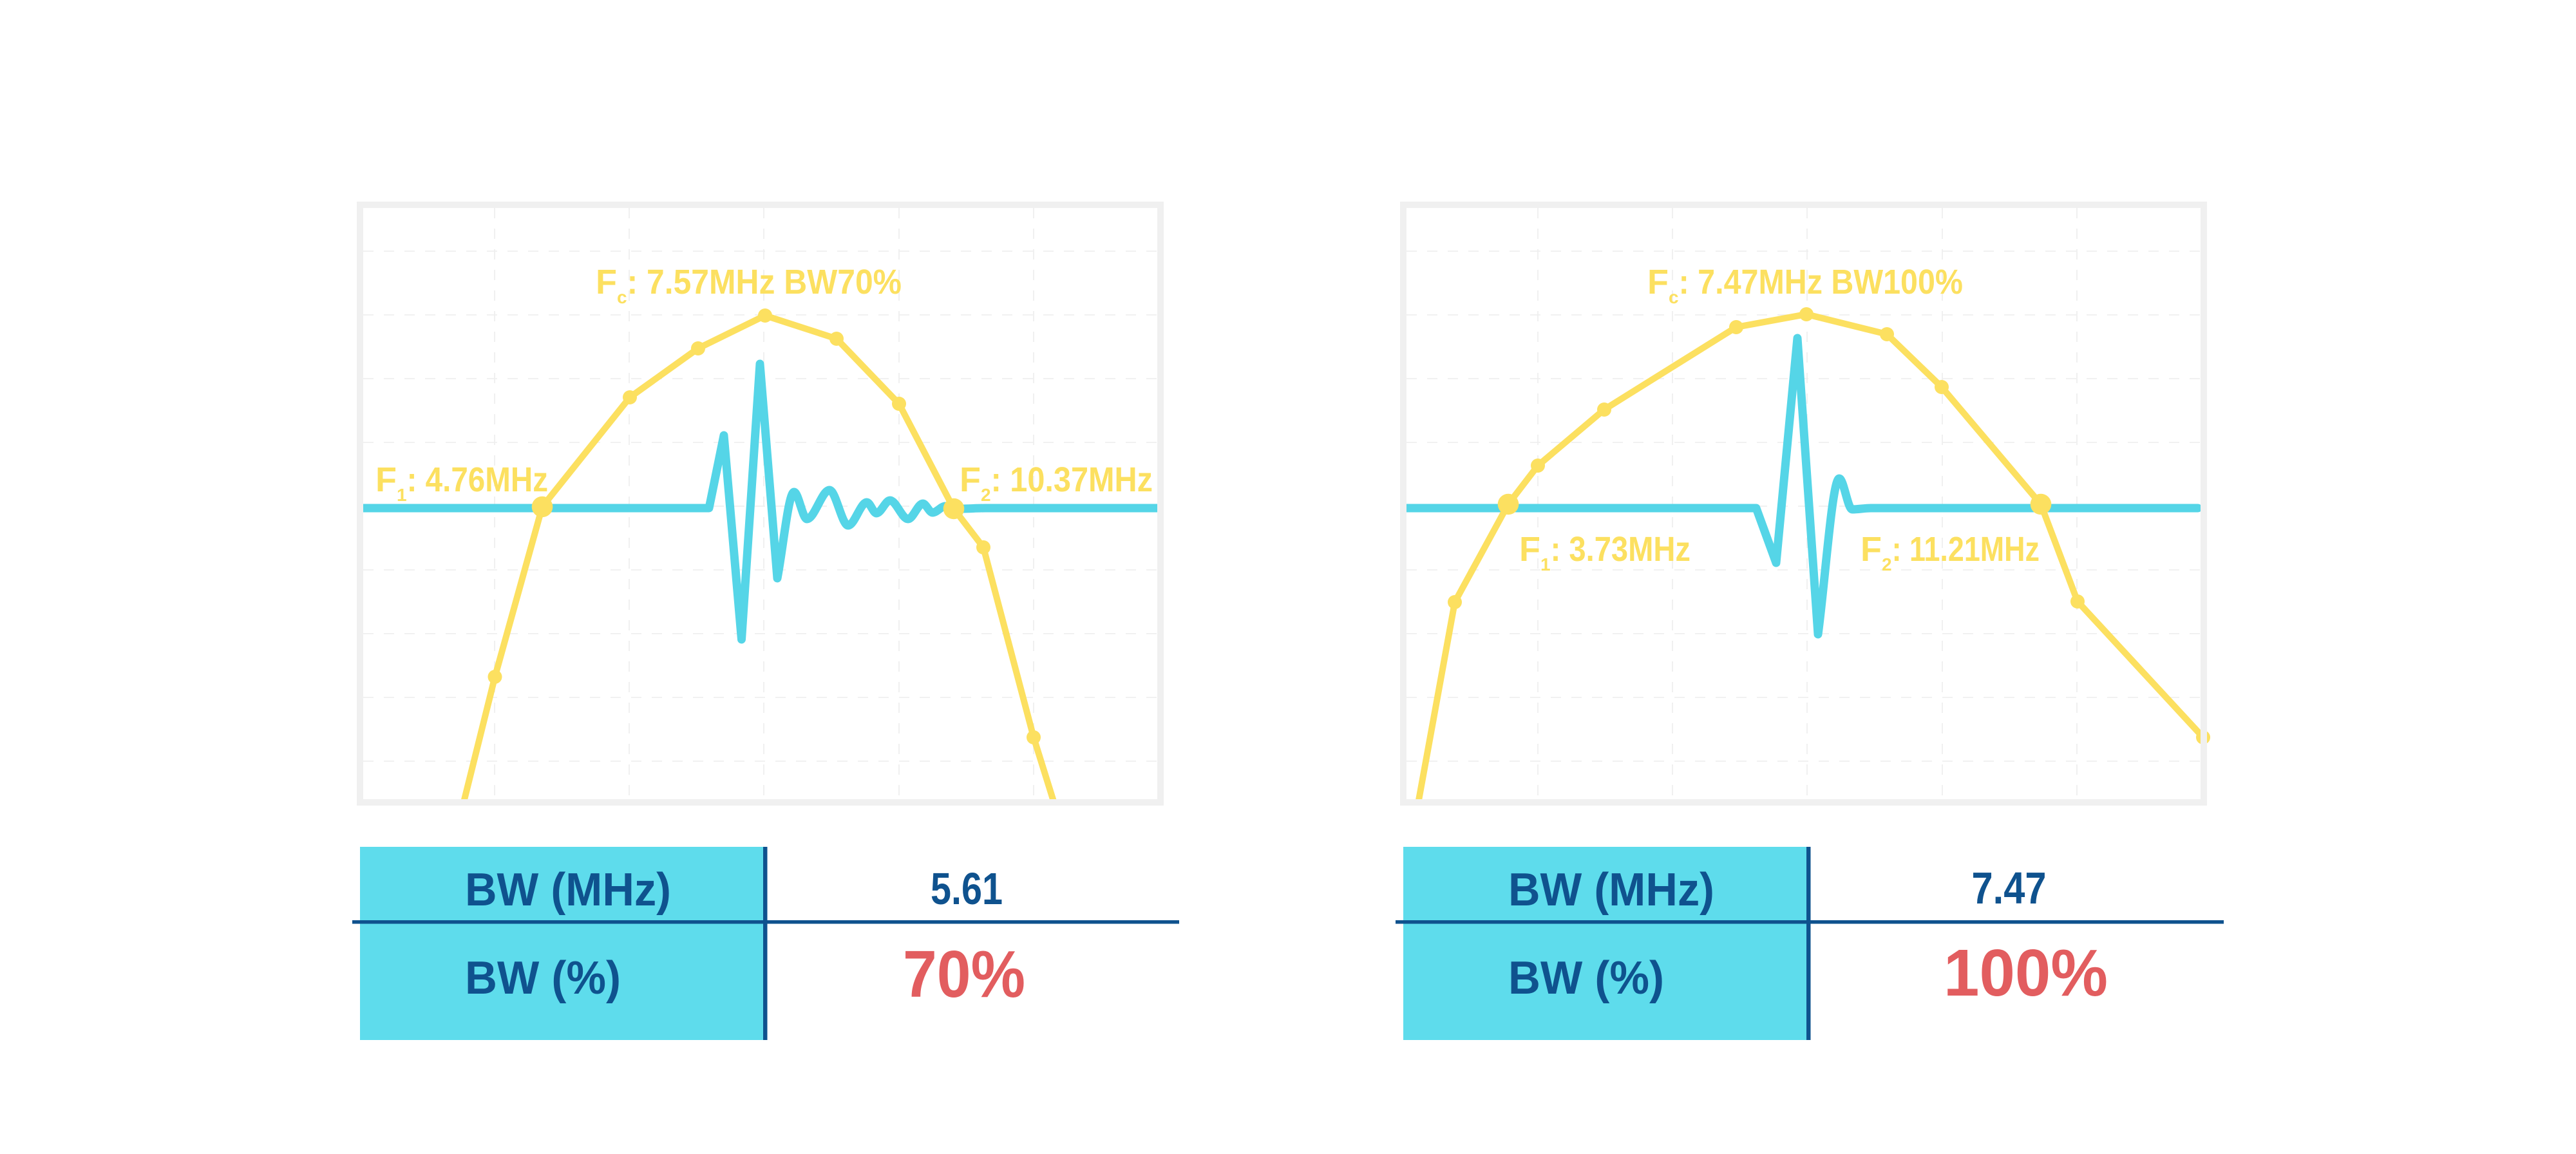 Image resolution: width=2576 pixels, height=1154 pixels. What do you see at coordinates (1966, 549) in the screenshot?
I see `svg-text:: 11.21MHz: : 11.21MHz` at bounding box center [1966, 549].